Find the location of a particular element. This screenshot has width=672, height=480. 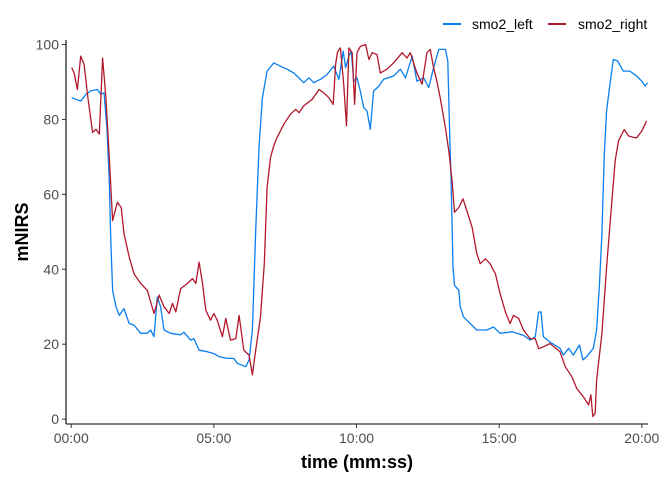

legend-label-smo2-right: smo2_right is located at coordinates (612, 24).